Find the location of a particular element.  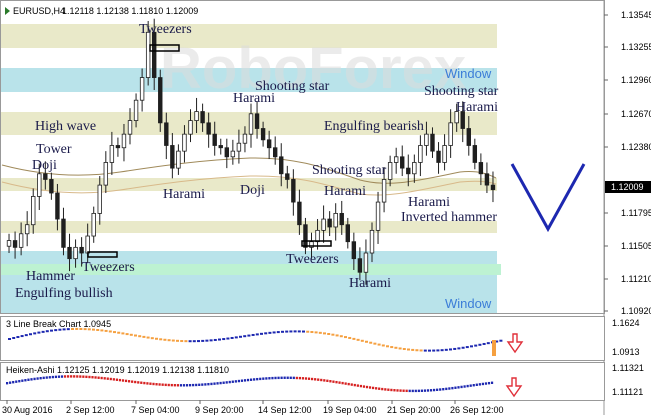

zone-resistance-top is located at coordinates (249, 36).